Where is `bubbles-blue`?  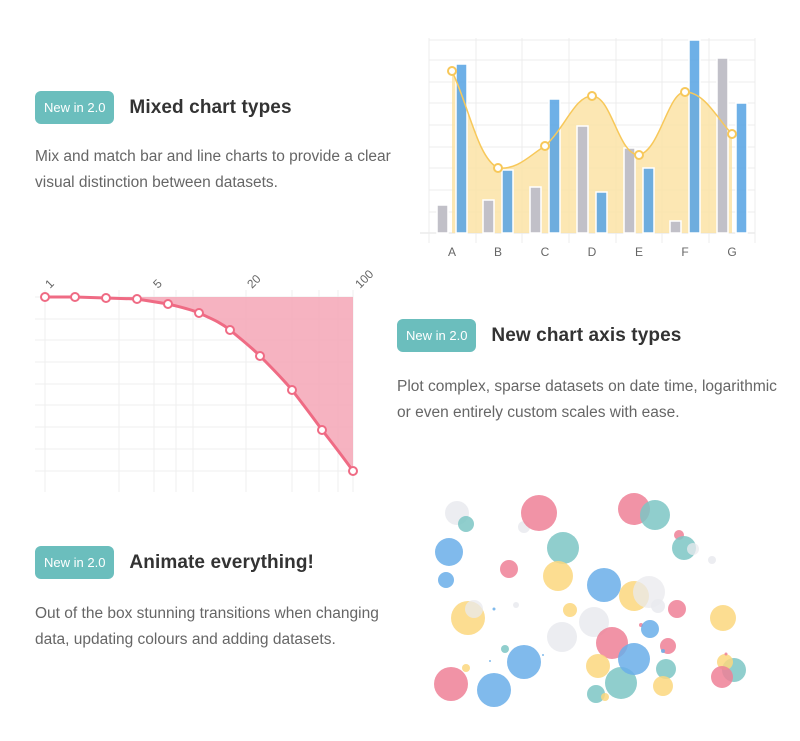
bubbles-blue is located at coordinates (550, 622).